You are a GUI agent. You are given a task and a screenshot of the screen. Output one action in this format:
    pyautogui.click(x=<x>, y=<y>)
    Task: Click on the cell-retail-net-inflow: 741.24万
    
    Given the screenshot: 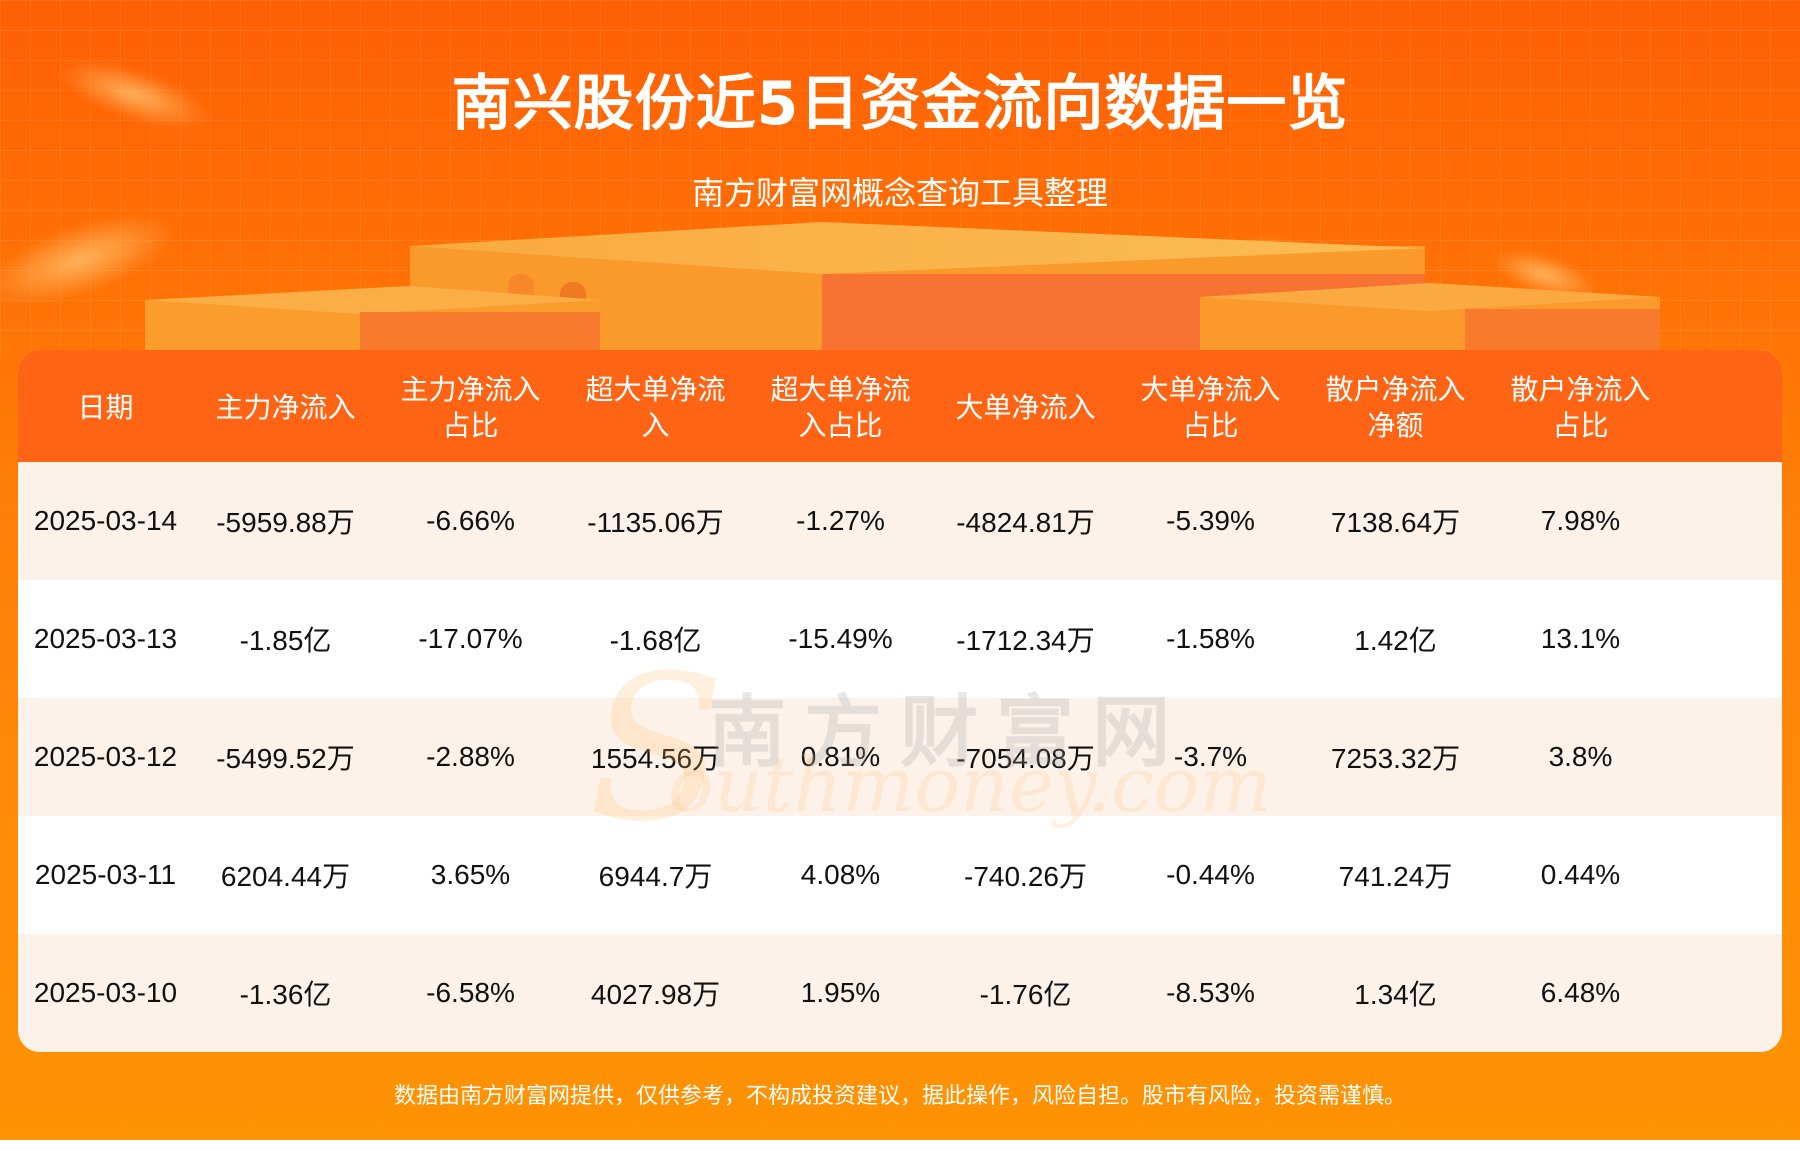 What is the action you would take?
    pyautogui.click(x=1395, y=876)
    